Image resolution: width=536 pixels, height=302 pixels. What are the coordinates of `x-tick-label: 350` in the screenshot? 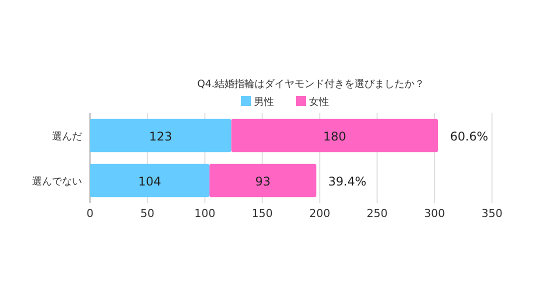 It's located at (492, 213).